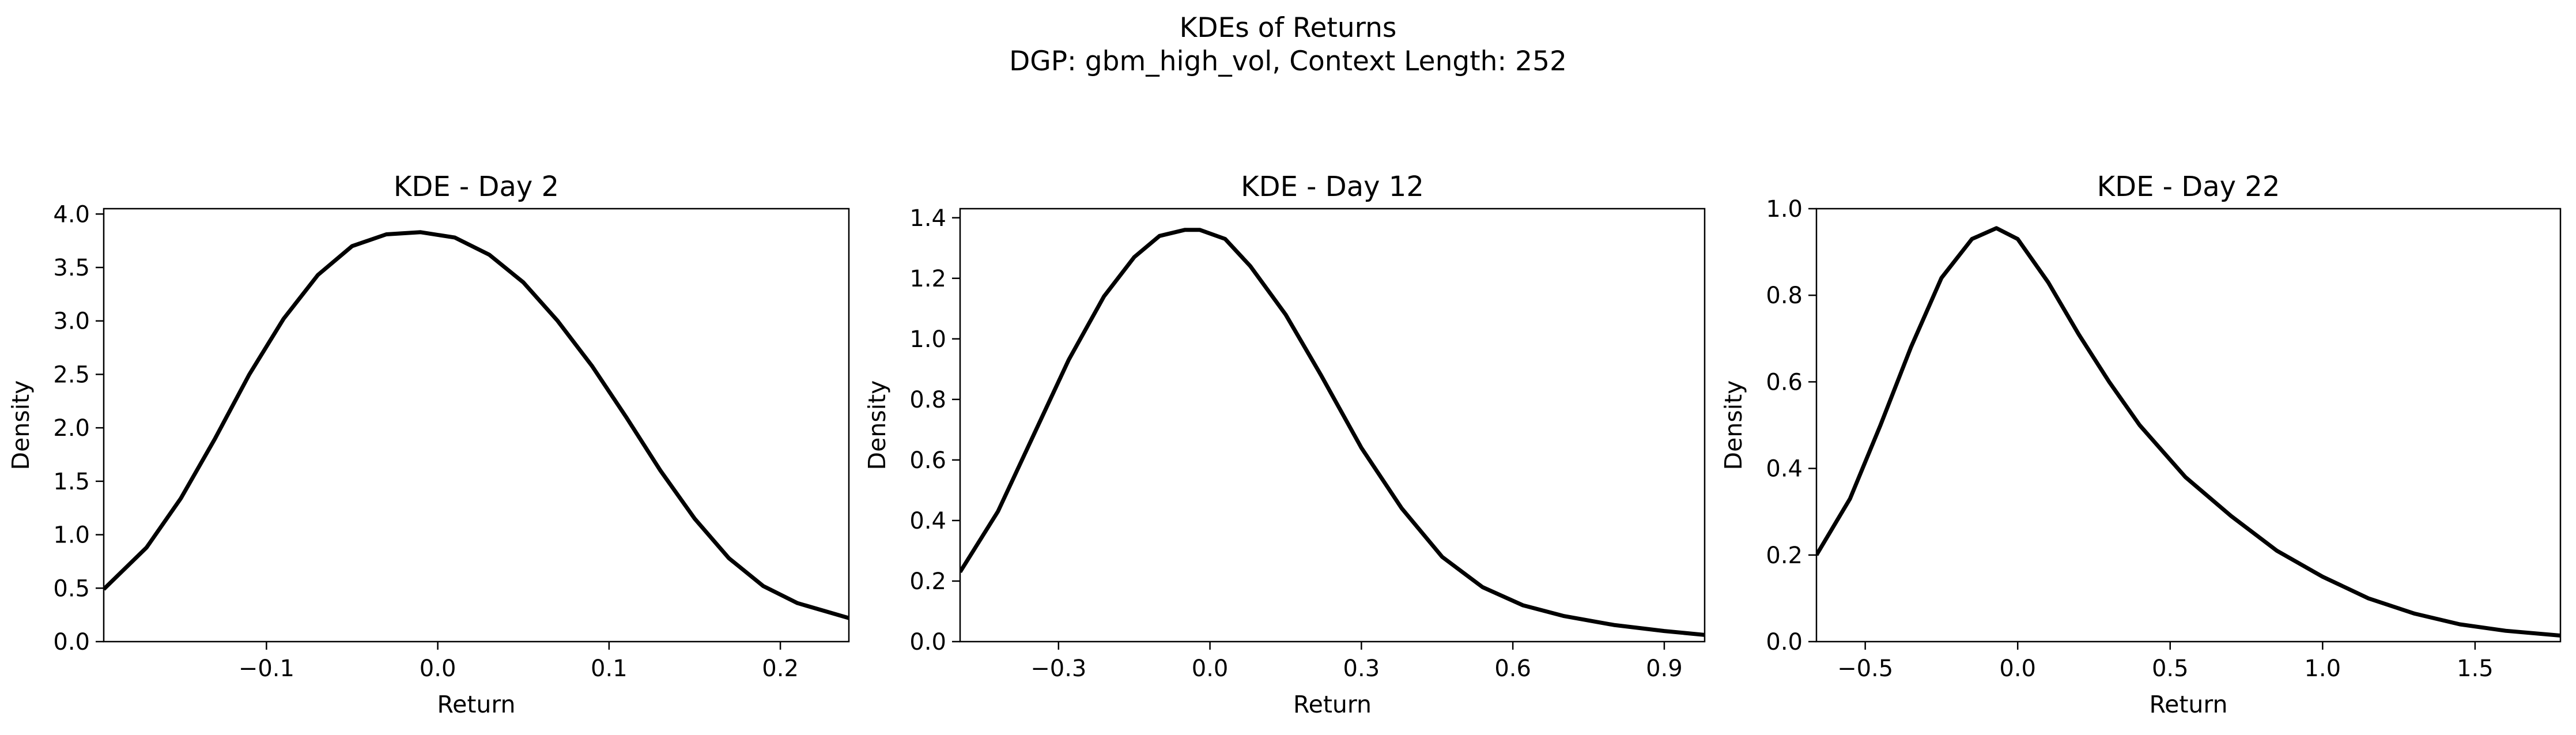 The height and width of the screenshot is (735, 2576). What do you see at coordinates (2170, 668) in the screenshot?
I see `x-tick-label: 0.5` at bounding box center [2170, 668].